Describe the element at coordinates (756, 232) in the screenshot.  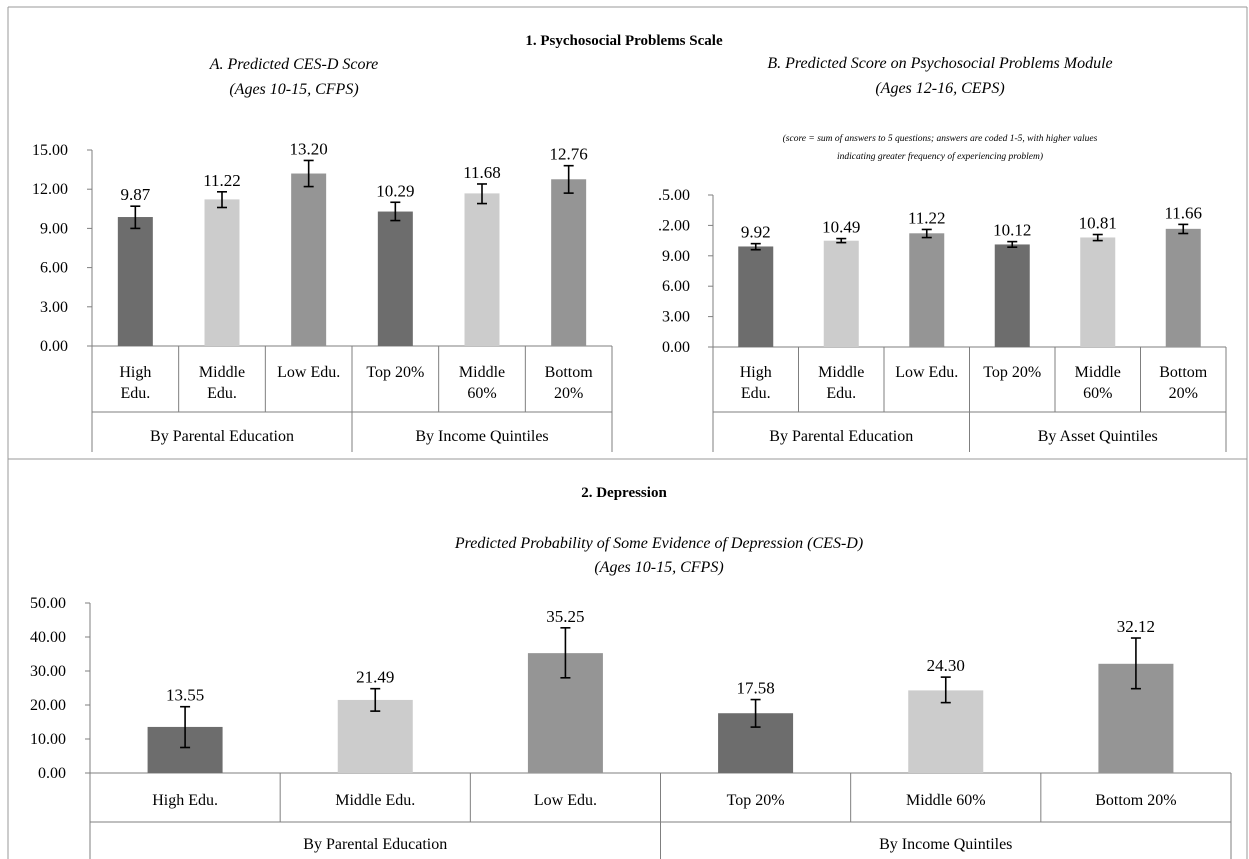
I see `data-label: 9.92` at that location.